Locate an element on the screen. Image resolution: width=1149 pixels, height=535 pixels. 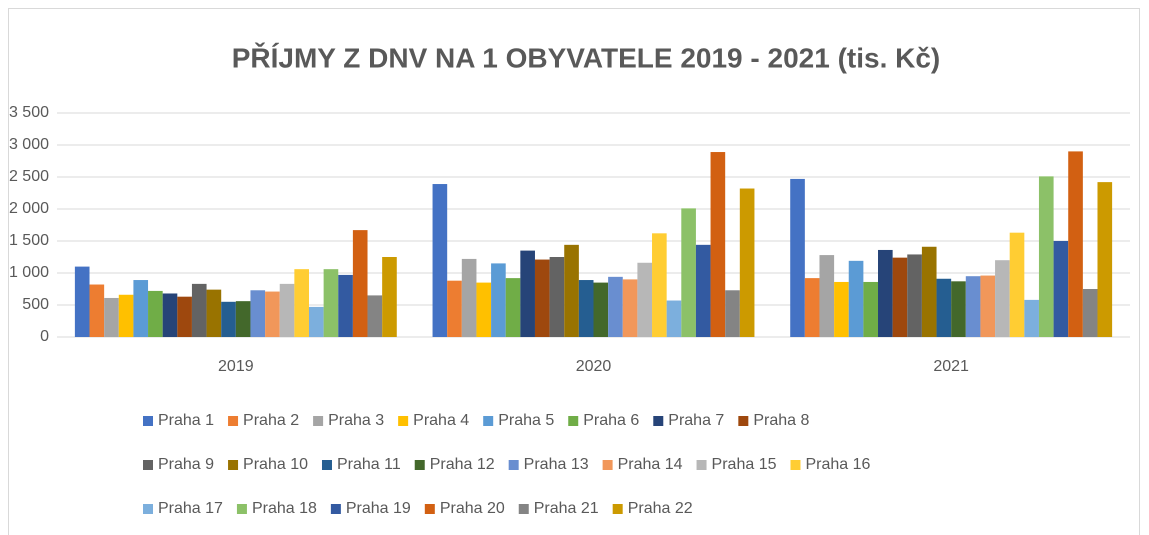
legend-label: Praha 19 is located at coordinates (378, 508).